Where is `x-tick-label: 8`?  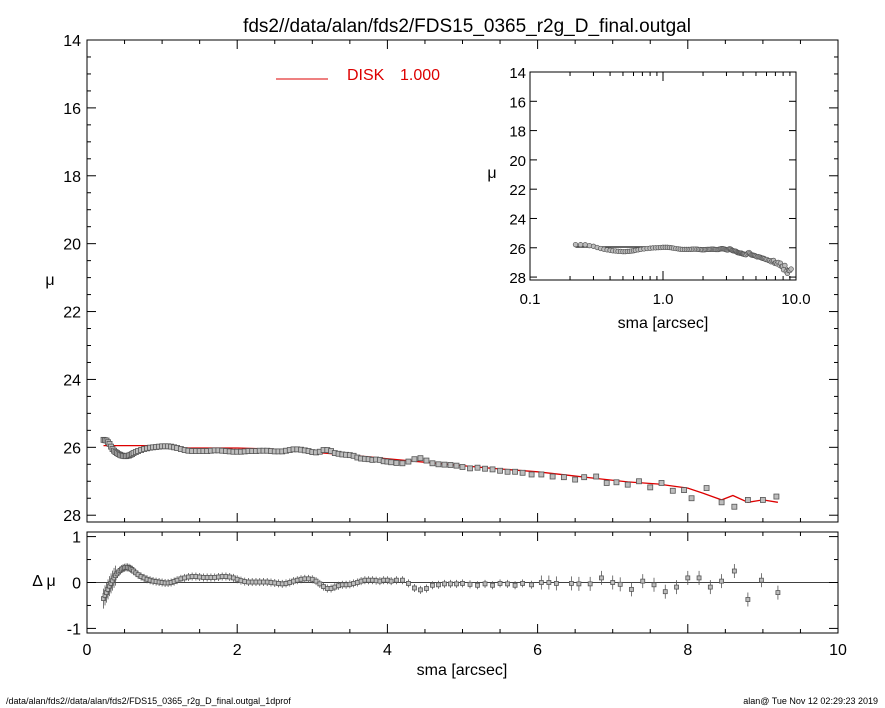 x-tick-label: 8 is located at coordinates (687, 650).